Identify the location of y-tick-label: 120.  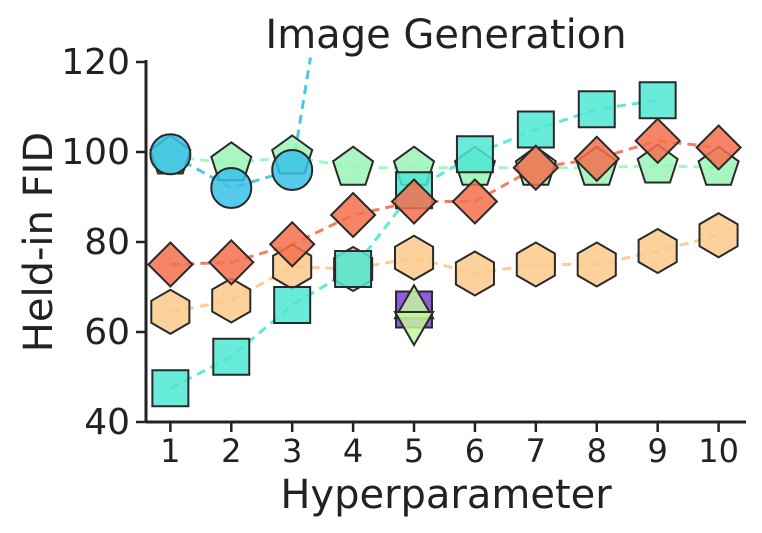
(95, 62).